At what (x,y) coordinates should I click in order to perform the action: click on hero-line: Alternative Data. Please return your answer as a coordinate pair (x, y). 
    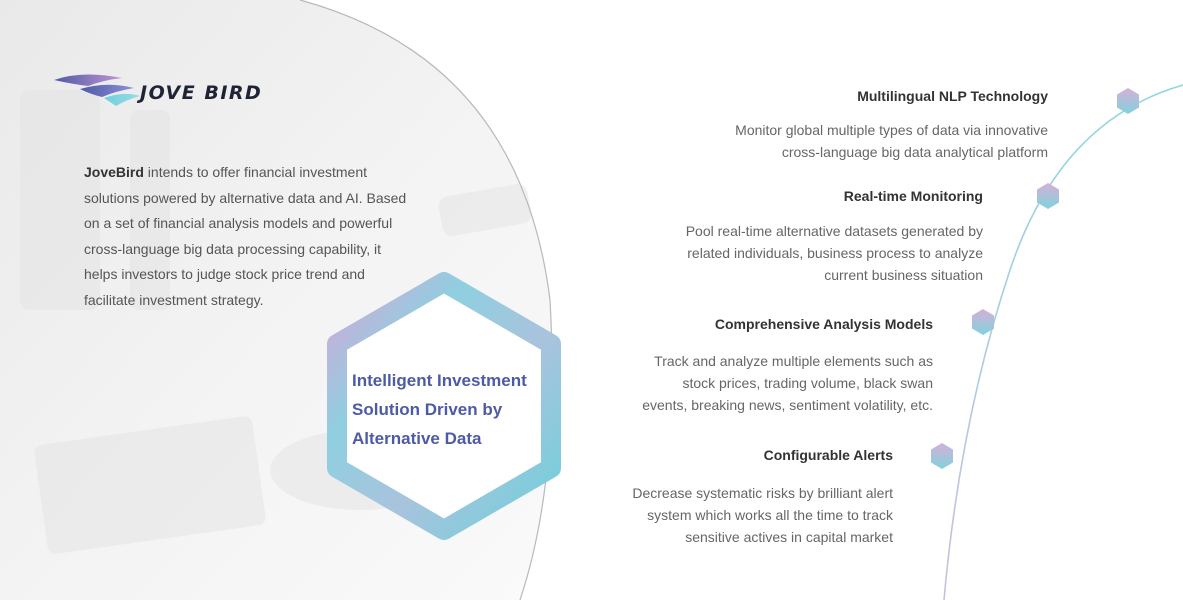
    Looking at the image, I should click on (417, 438).